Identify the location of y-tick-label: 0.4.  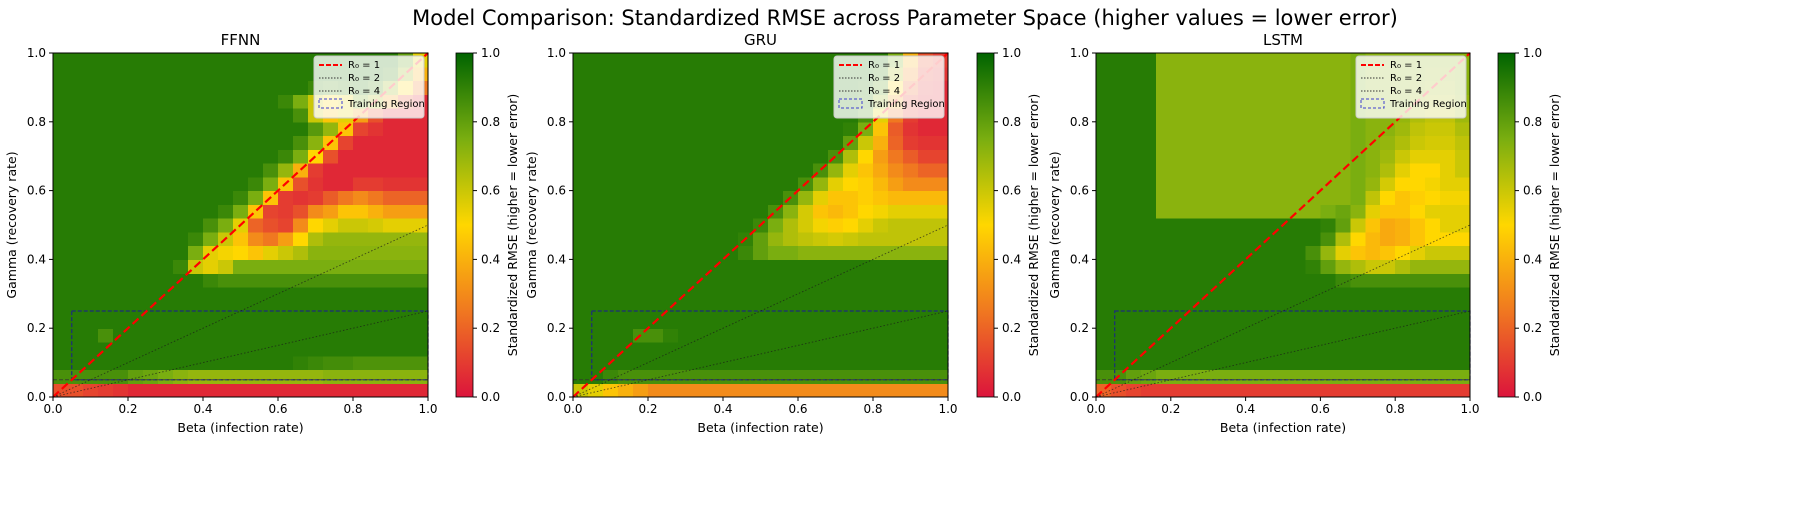
(556, 259).